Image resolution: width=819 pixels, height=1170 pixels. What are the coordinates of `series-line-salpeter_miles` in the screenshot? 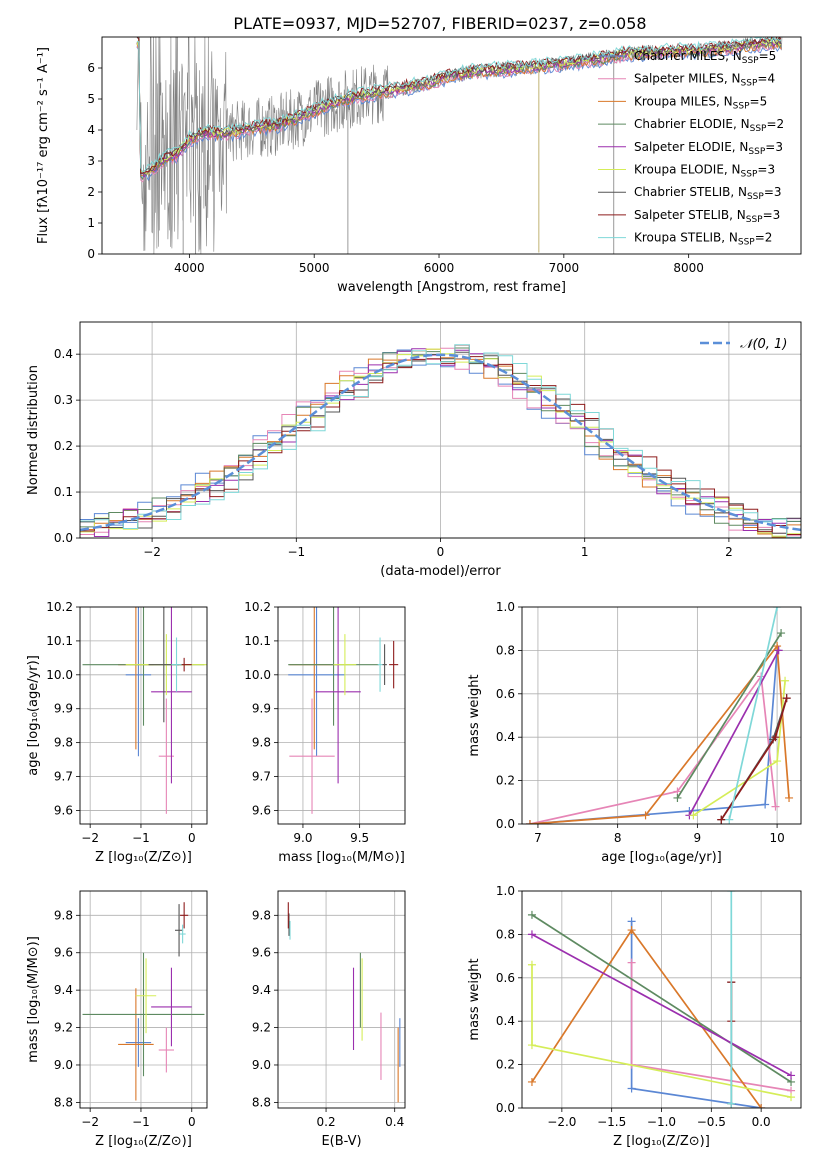 It's located at (653, 749).